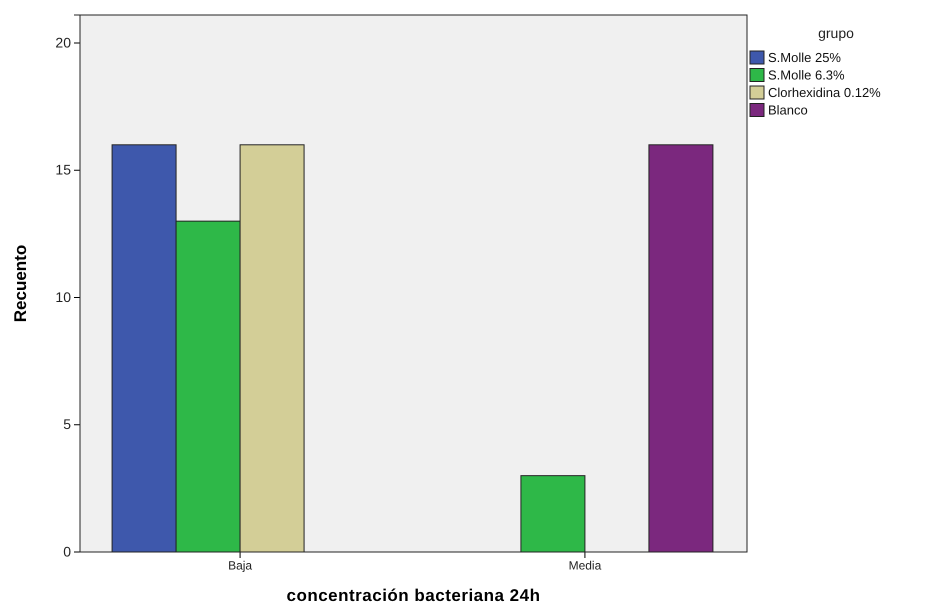  Describe the element at coordinates (63, 170) in the screenshot. I see `y-tick-label: 15` at that location.